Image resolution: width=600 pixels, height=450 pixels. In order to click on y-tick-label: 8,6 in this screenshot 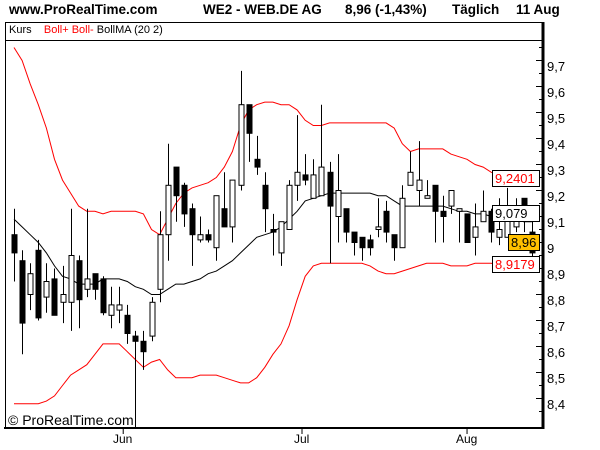, I will do `click(556, 352)`.